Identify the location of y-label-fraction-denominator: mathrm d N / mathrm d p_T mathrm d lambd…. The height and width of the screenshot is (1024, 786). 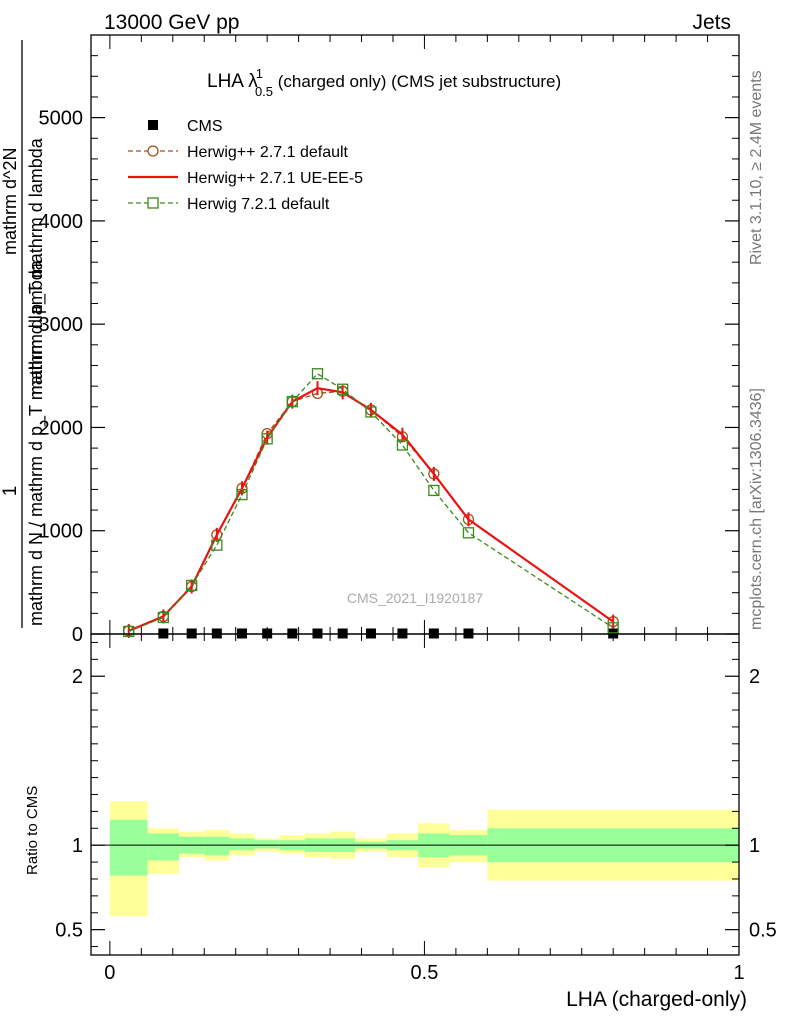
(36, 442).